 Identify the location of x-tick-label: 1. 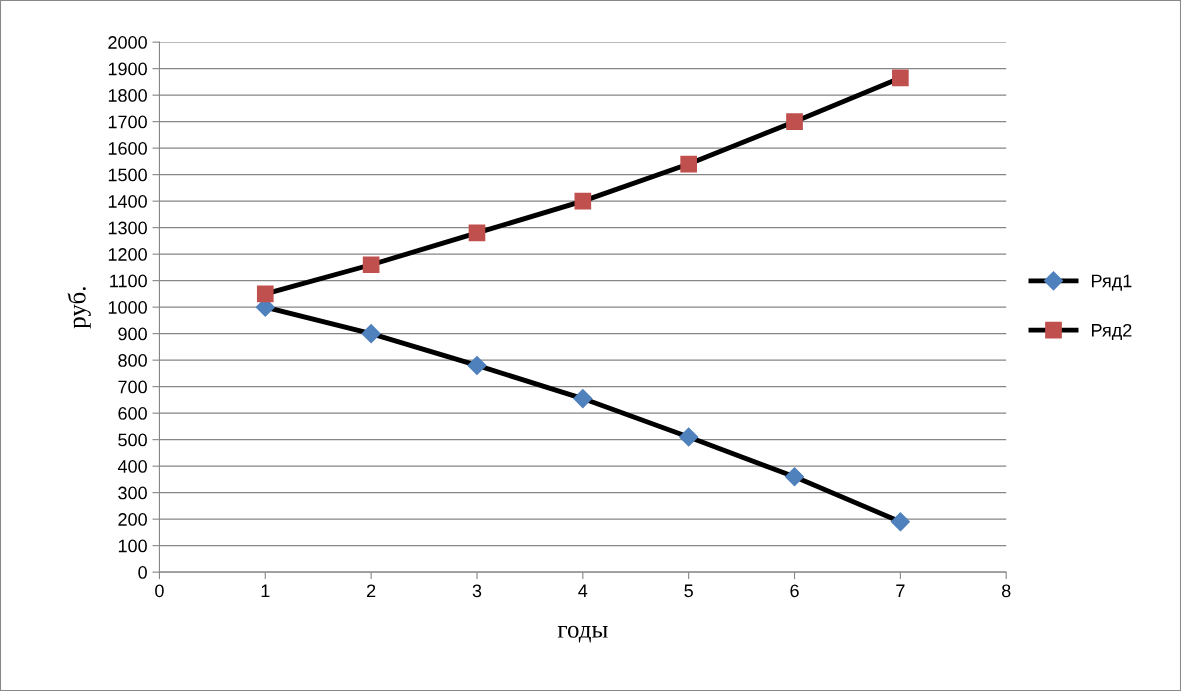
(265, 591).